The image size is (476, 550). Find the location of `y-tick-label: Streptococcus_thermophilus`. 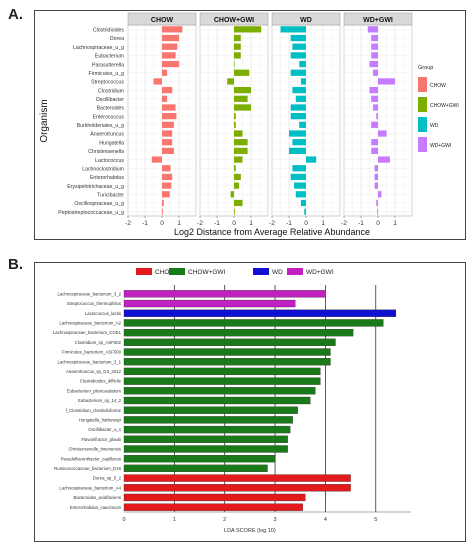

y-tick-label: Streptococcus_thermophilus is located at coordinates (94, 303).